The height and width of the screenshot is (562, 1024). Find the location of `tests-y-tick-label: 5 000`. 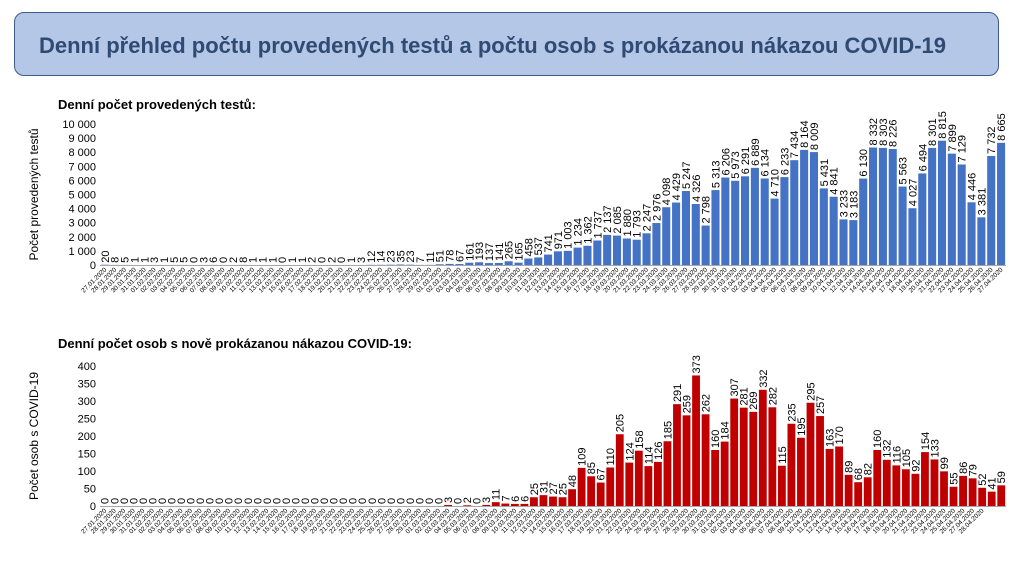

tests-y-tick-label: 5 000 is located at coordinates (82, 196).